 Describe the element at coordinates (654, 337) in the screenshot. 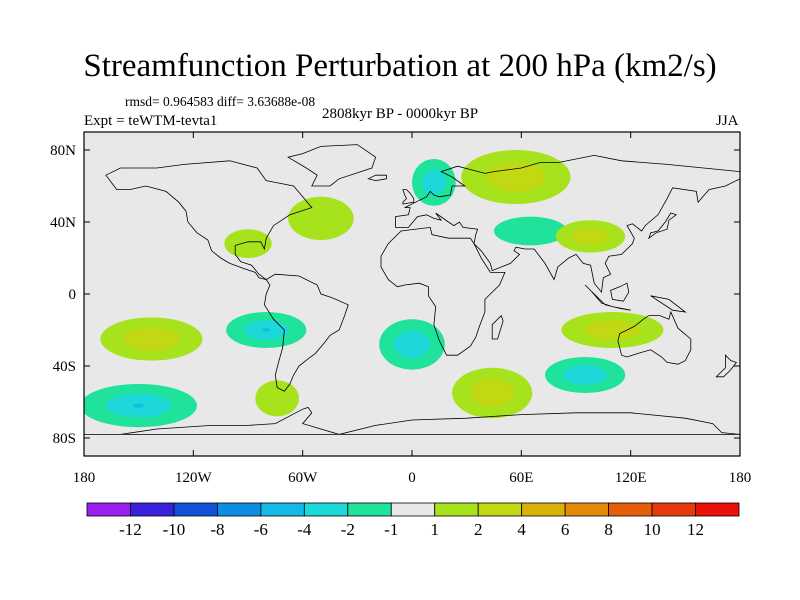

I see `coastline-australia` at that location.